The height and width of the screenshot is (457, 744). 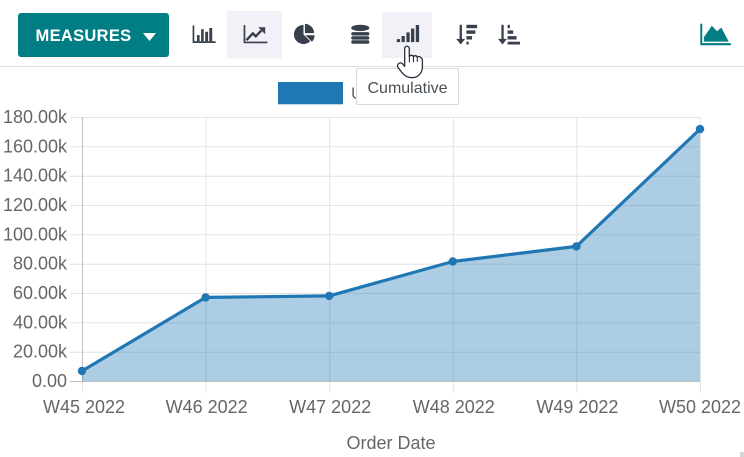 What do you see at coordinates (40, 322) in the screenshot?
I see `svg-text: 40.00k` at bounding box center [40, 322].